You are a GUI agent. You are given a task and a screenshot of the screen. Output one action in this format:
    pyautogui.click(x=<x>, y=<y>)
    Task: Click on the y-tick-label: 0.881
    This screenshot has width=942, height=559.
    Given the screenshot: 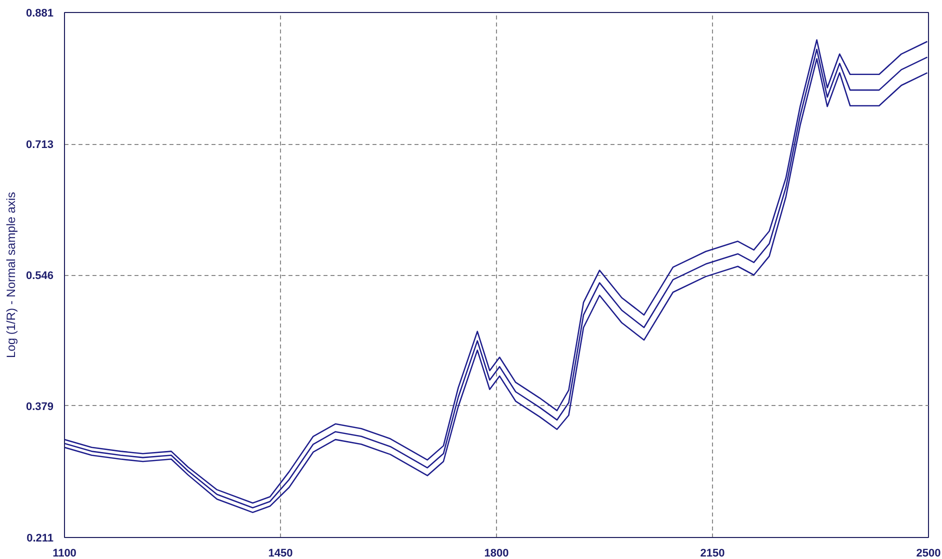 What is the action you would take?
    pyautogui.click(x=40, y=14)
    